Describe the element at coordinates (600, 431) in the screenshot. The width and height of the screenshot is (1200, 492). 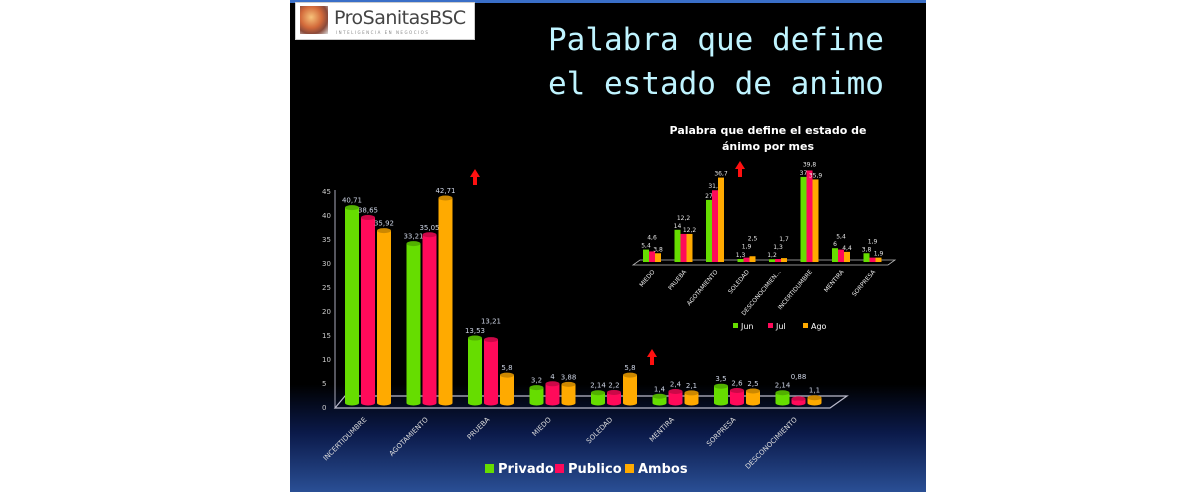
I see `x-tick-label: SOLEDAD` at that location.